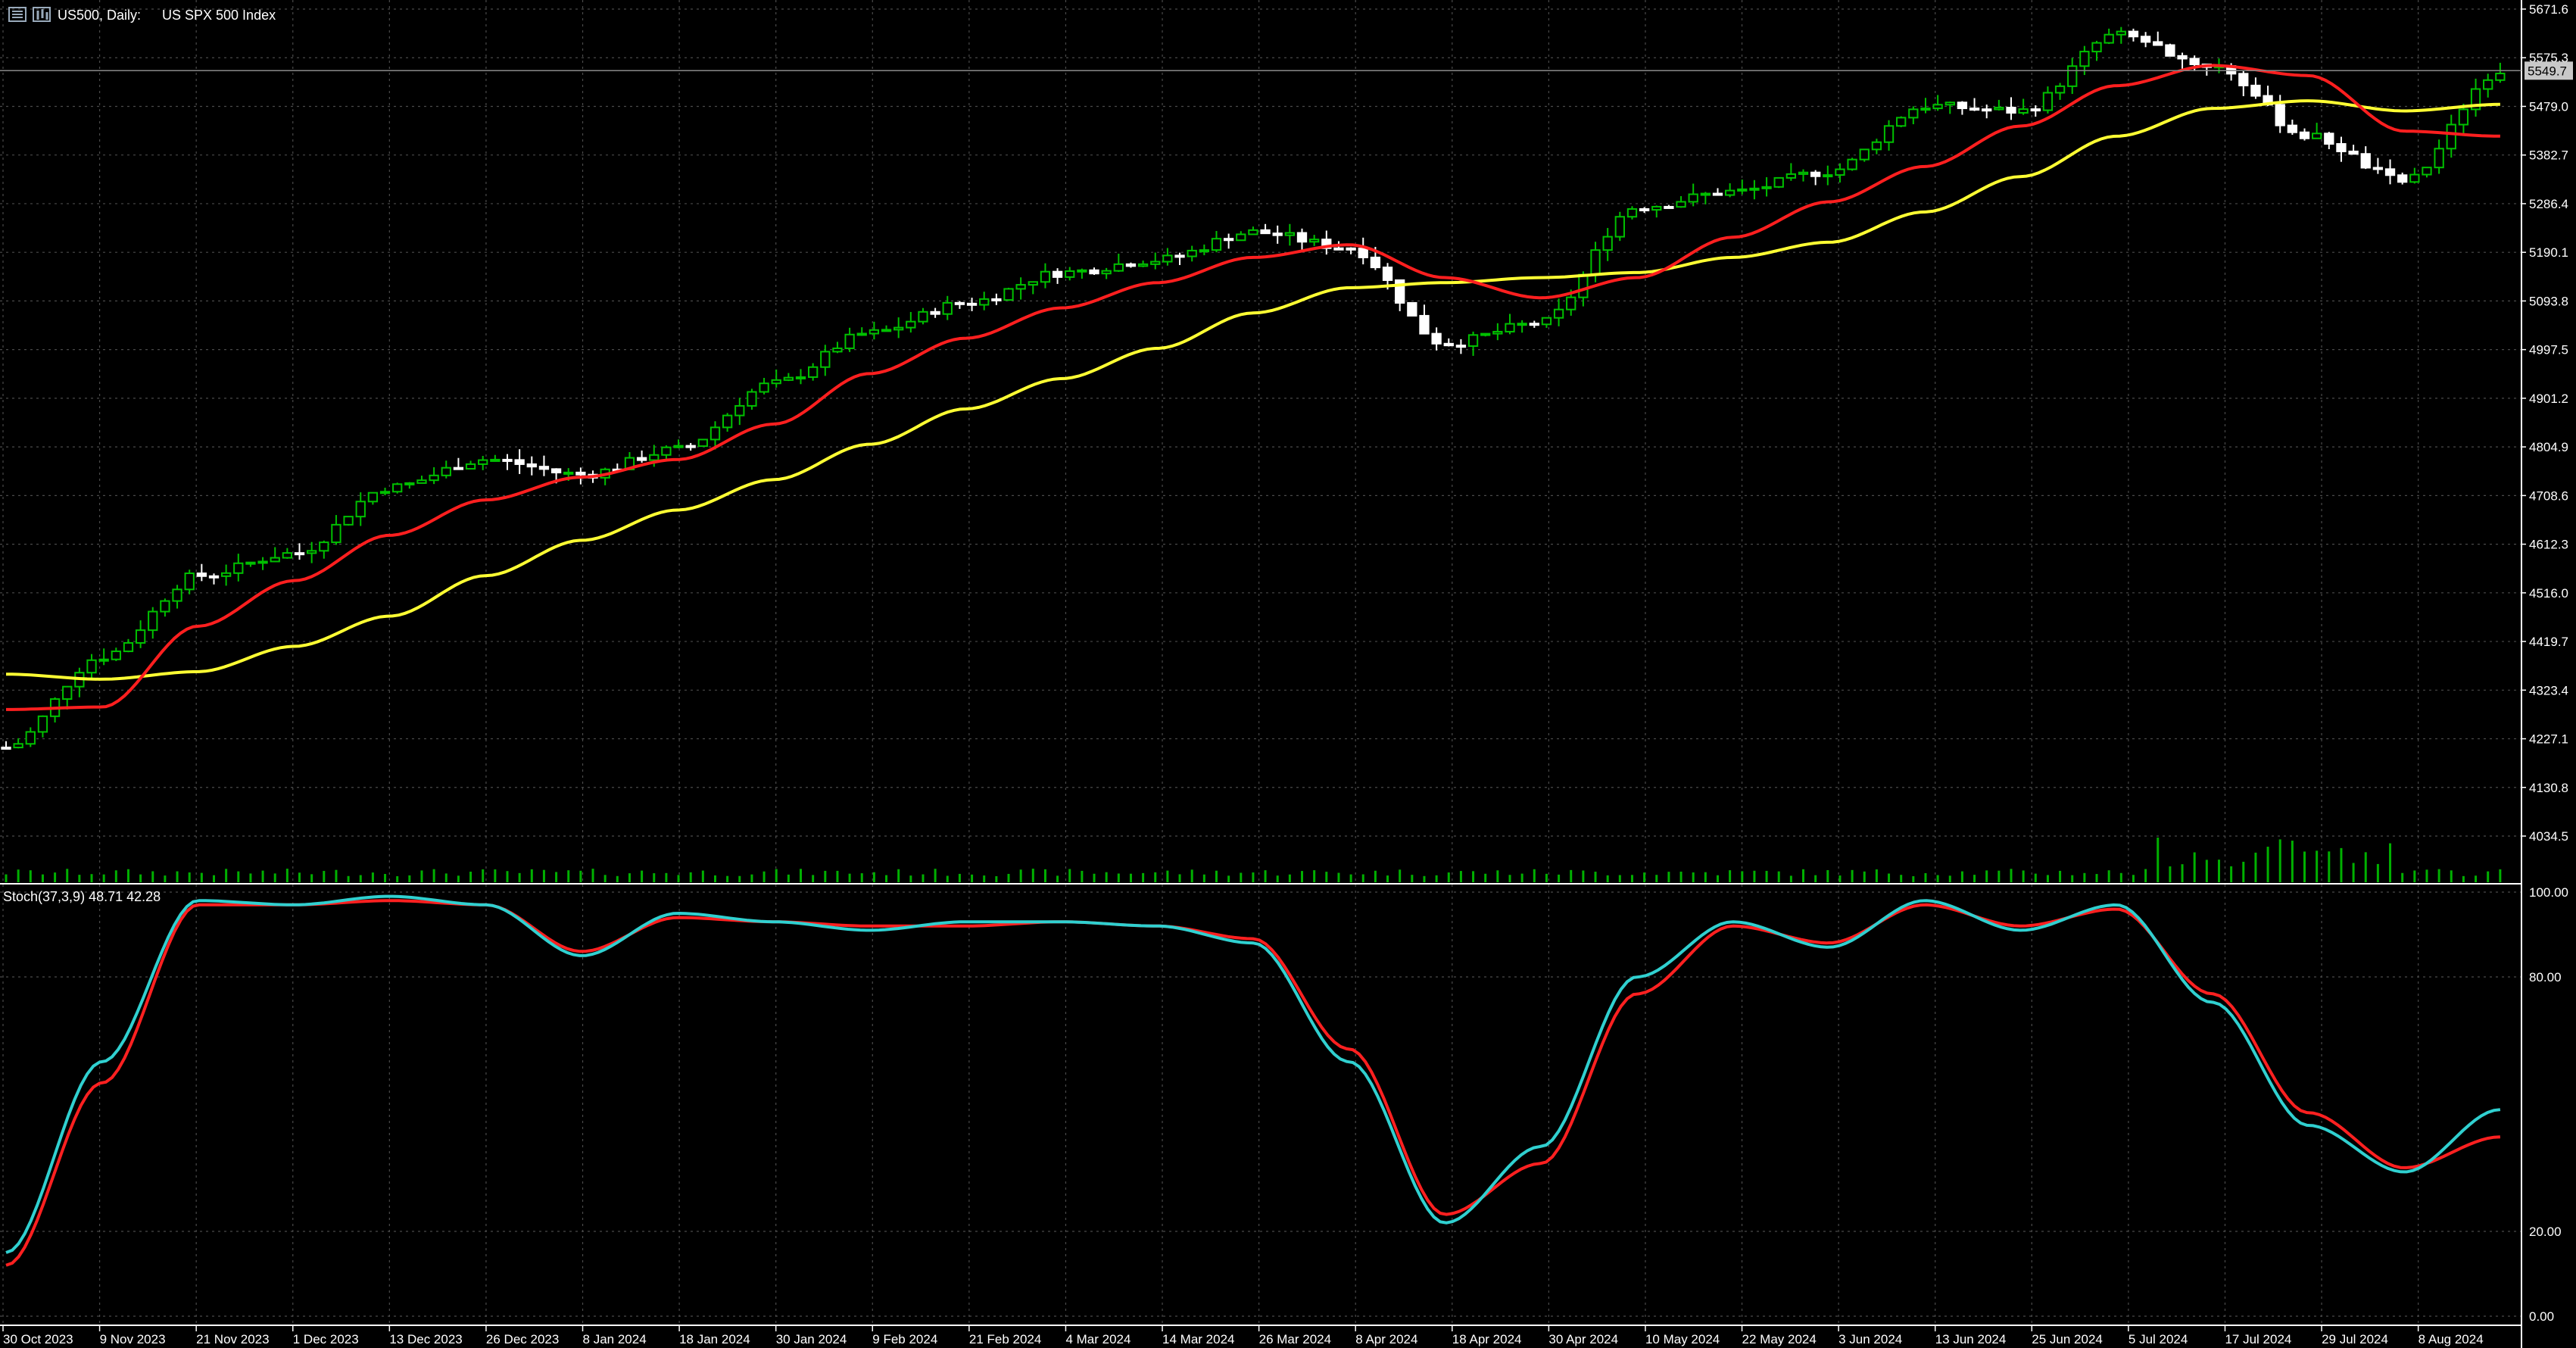 The width and height of the screenshot is (2576, 1348). What do you see at coordinates (1971, 1339) in the screenshot?
I see `time-tick-label: 13 Jun 2024` at bounding box center [1971, 1339].